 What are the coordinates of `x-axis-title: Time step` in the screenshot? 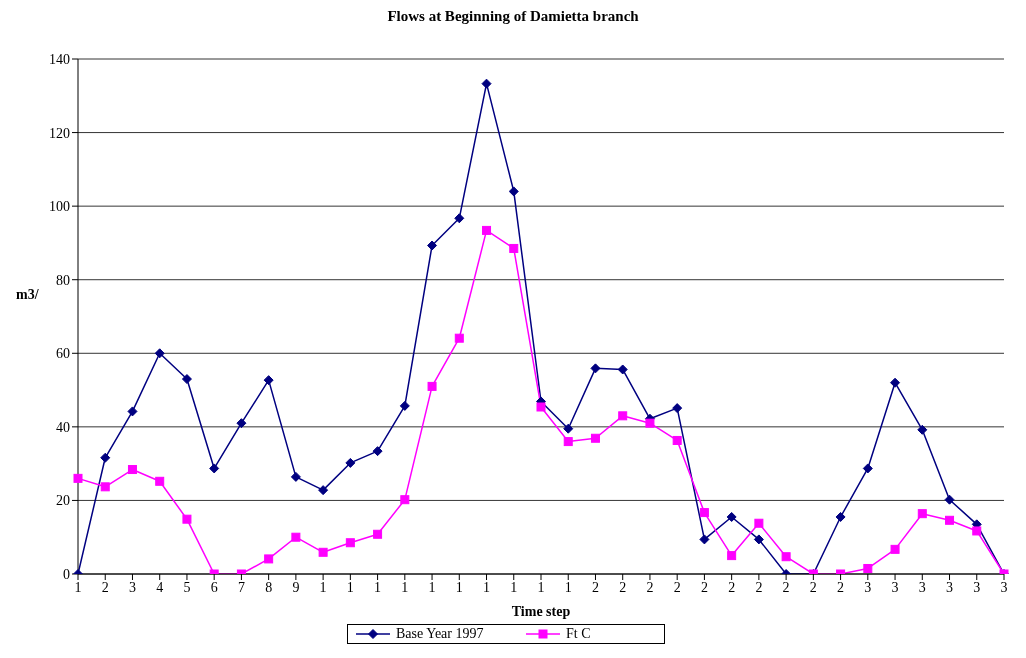 It's located at (541, 611).